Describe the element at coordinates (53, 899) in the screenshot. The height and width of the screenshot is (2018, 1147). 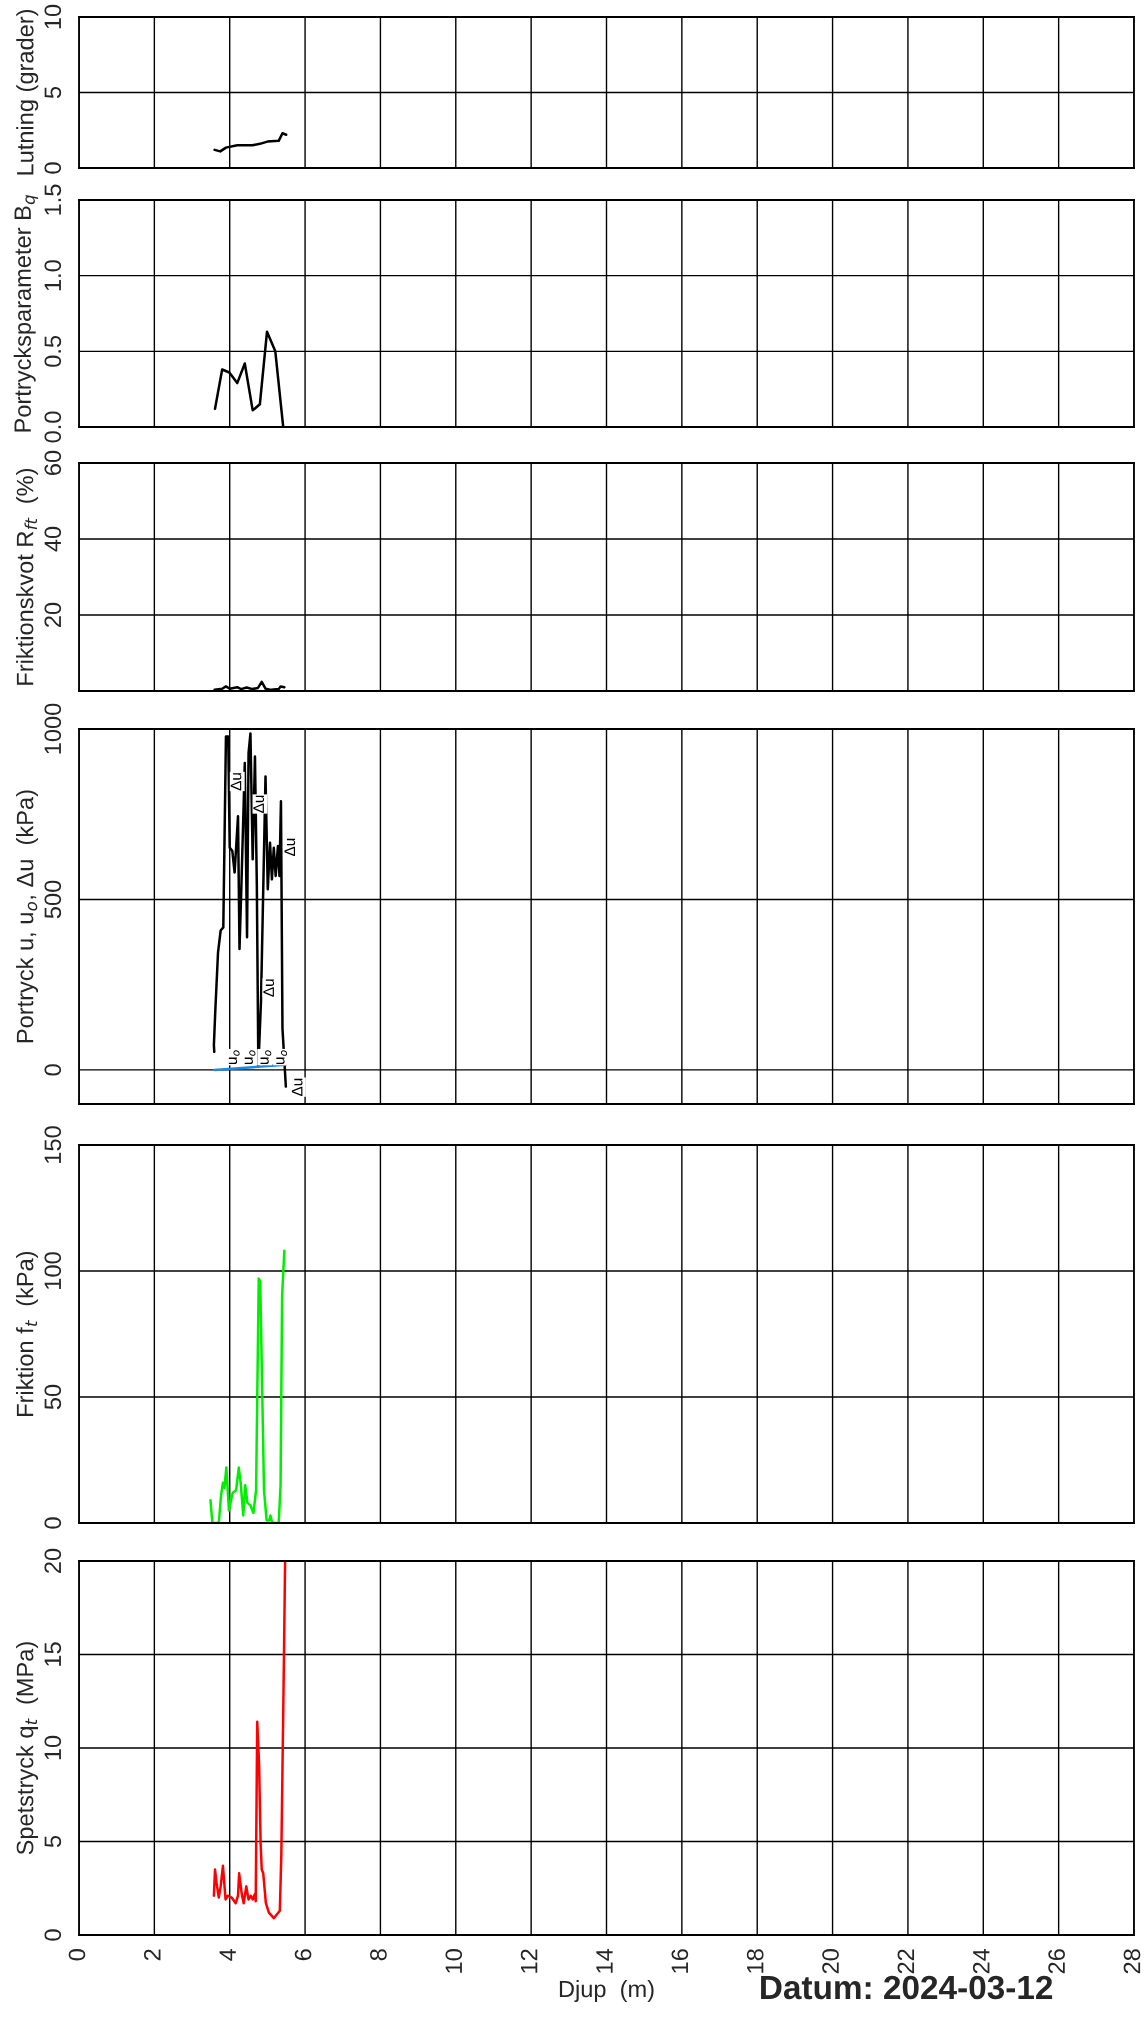
I see `y-tick-label: 500` at that location.